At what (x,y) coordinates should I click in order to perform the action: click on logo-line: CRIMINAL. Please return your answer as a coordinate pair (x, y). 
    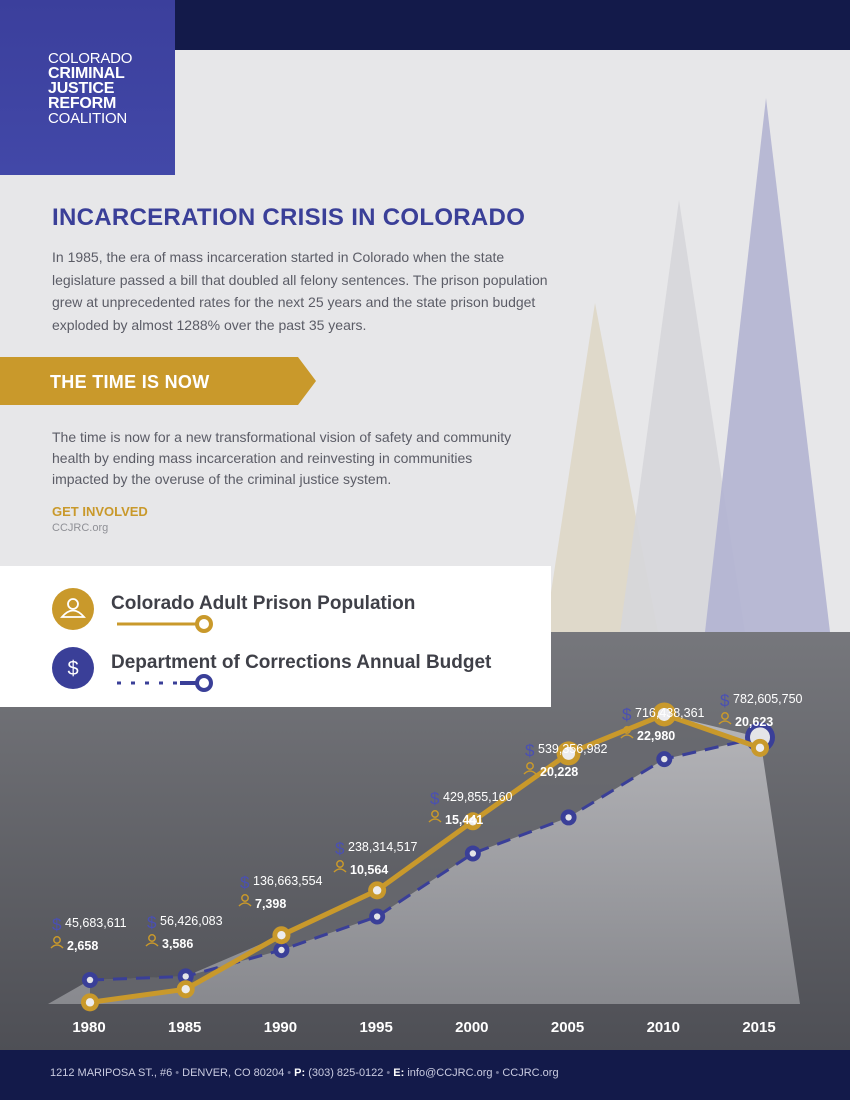
    Looking at the image, I should click on (86, 73).